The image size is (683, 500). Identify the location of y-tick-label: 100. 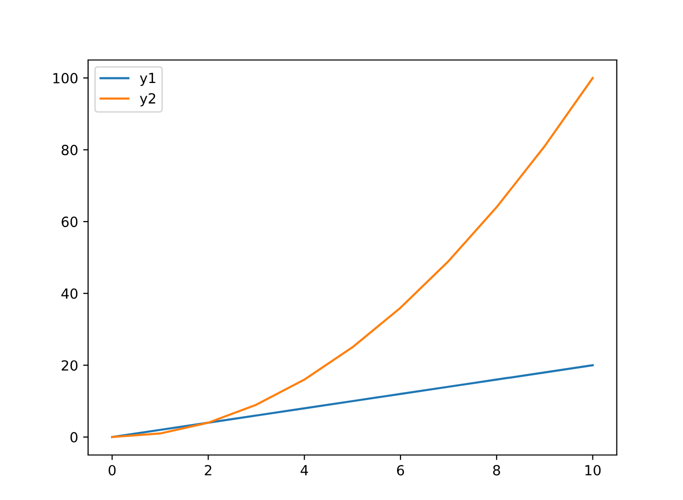
(65, 78).